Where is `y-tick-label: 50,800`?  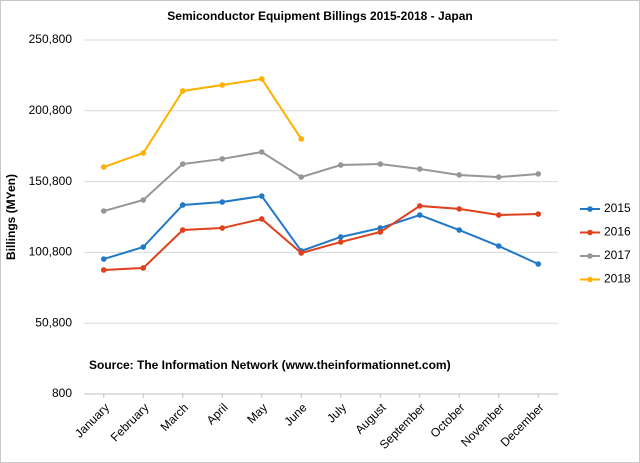
y-tick-label: 50,800 is located at coordinates (53, 322).